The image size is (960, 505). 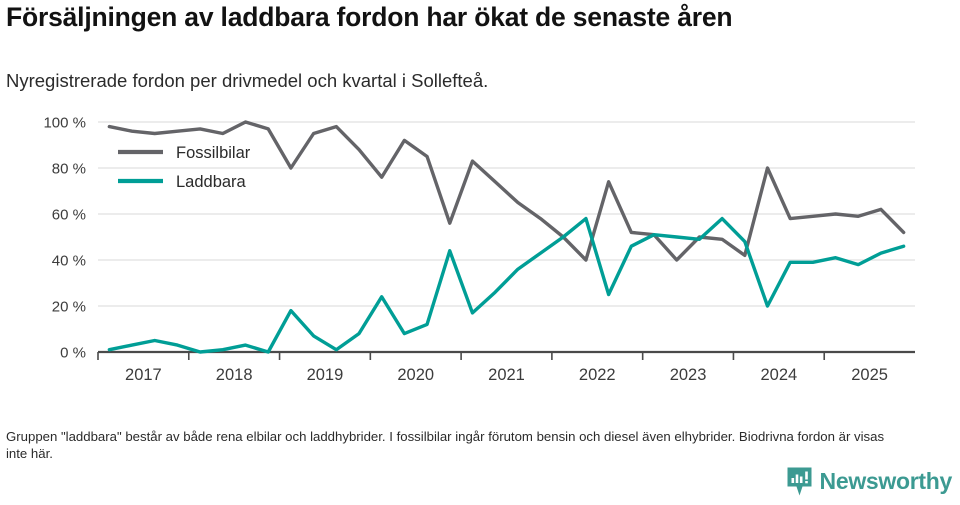 What do you see at coordinates (415, 375) in the screenshot?
I see `x-axis-tick-label: 2020` at bounding box center [415, 375].